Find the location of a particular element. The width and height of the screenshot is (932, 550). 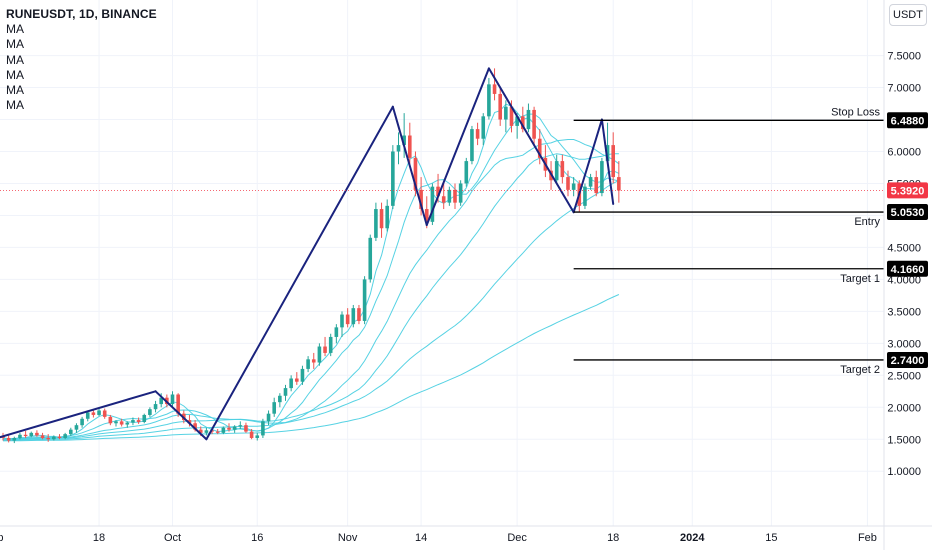

level-label: Stop Loss is located at coordinates (855, 112).